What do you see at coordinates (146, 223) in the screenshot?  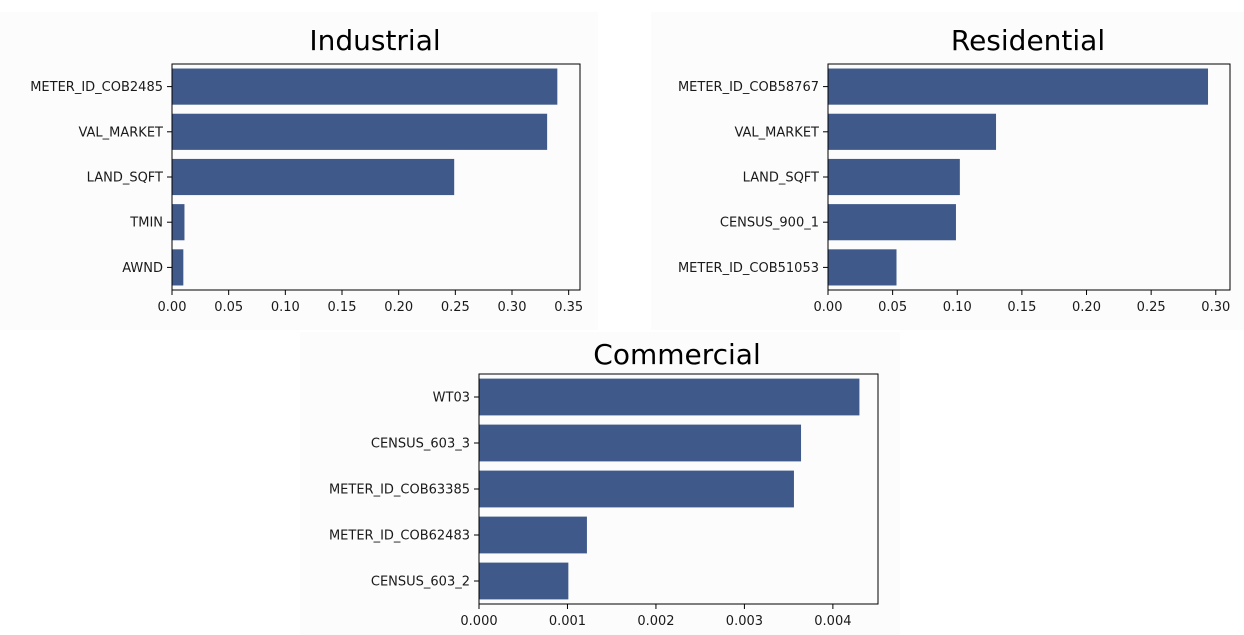 I see `industrial-ytick-label-4: TMIN` at bounding box center [146, 223].